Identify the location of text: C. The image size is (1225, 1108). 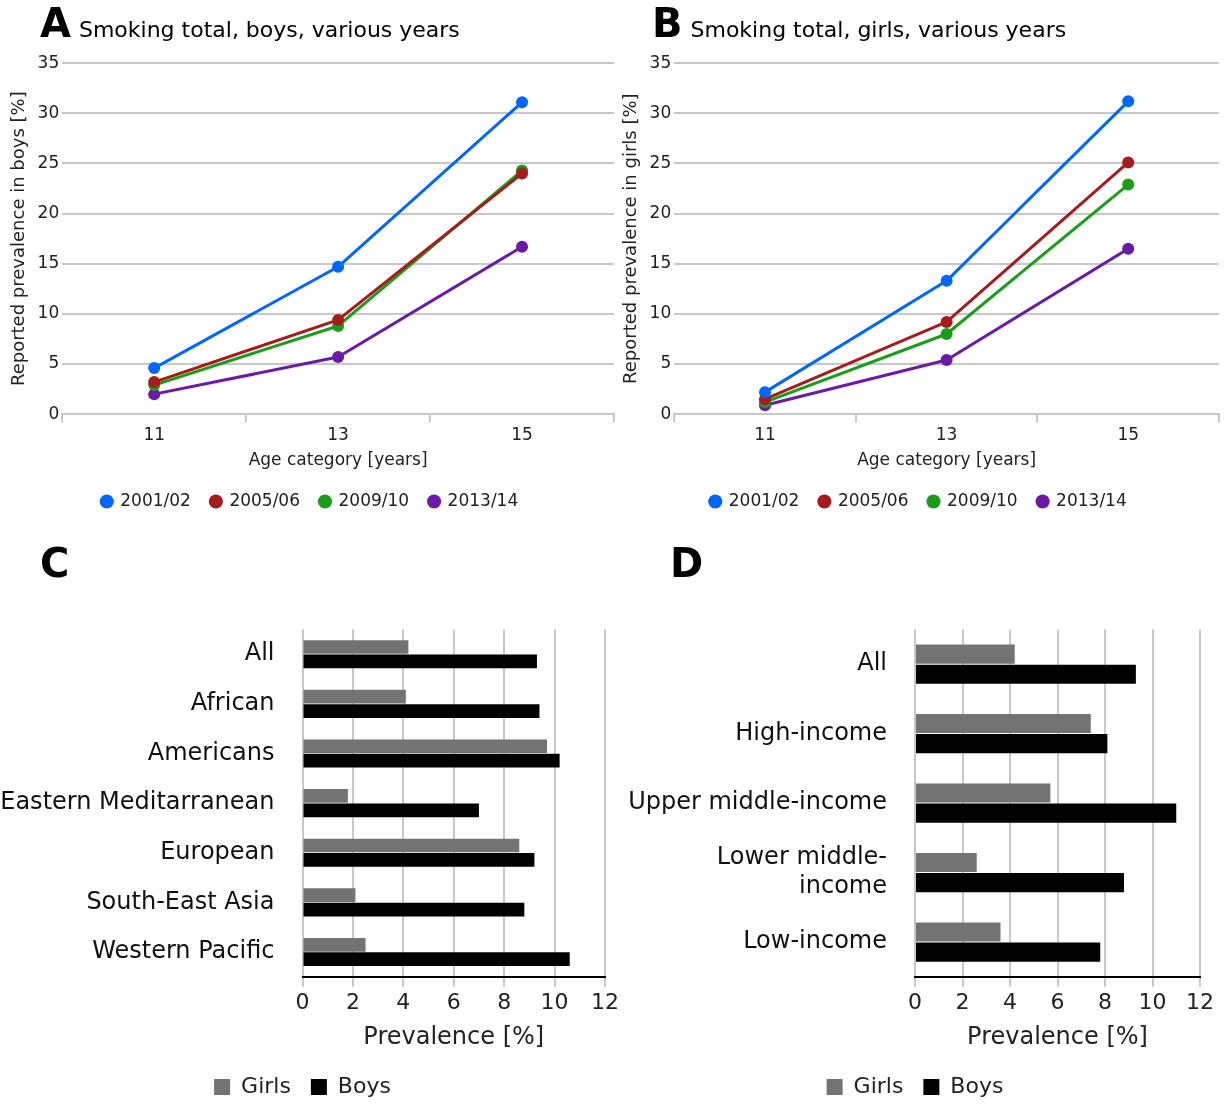
(55, 563).